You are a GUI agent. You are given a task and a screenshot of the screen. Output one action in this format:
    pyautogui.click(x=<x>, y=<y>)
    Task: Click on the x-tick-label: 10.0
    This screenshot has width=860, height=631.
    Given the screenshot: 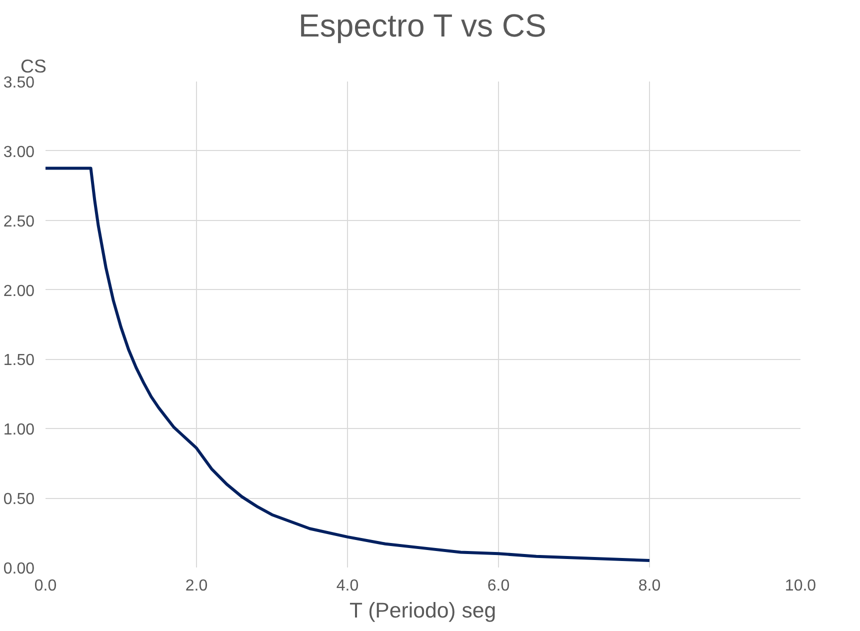 What is the action you would take?
    pyautogui.click(x=800, y=586)
    